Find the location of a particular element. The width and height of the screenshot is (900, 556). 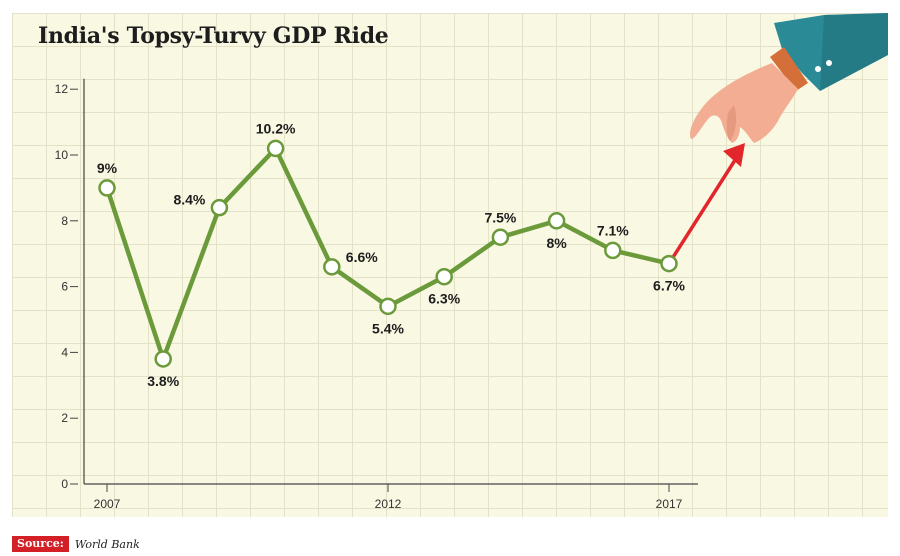

y-tick-label: 0 is located at coordinates (64, 484).